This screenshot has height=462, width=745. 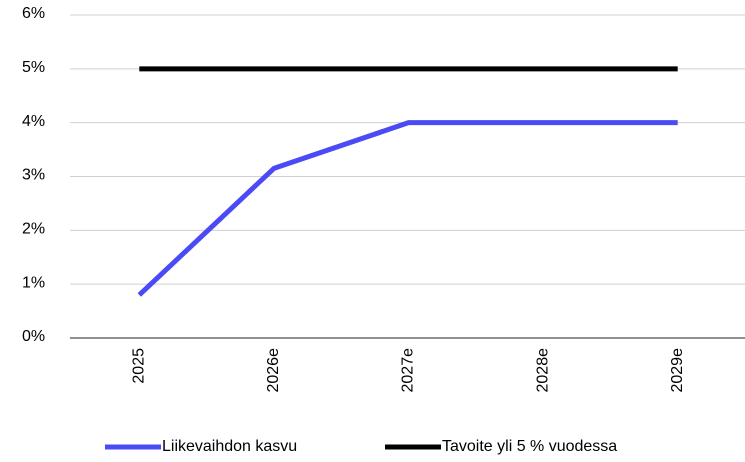 I want to click on y-tick-label: 1%, so click(x=33, y=282).